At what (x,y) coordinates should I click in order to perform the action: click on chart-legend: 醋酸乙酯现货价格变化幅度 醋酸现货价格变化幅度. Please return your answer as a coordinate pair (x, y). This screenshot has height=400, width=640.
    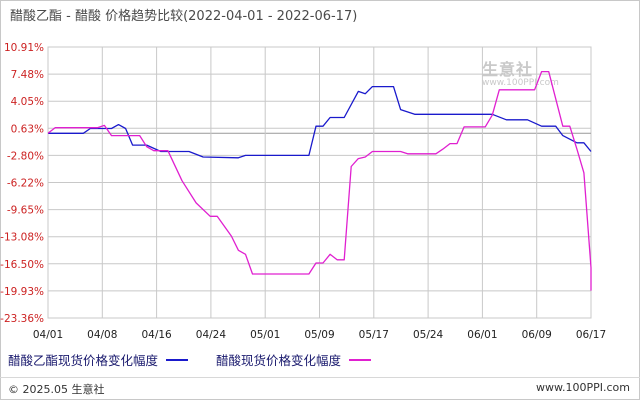
    Looking at the image, I should click on (201, 359).